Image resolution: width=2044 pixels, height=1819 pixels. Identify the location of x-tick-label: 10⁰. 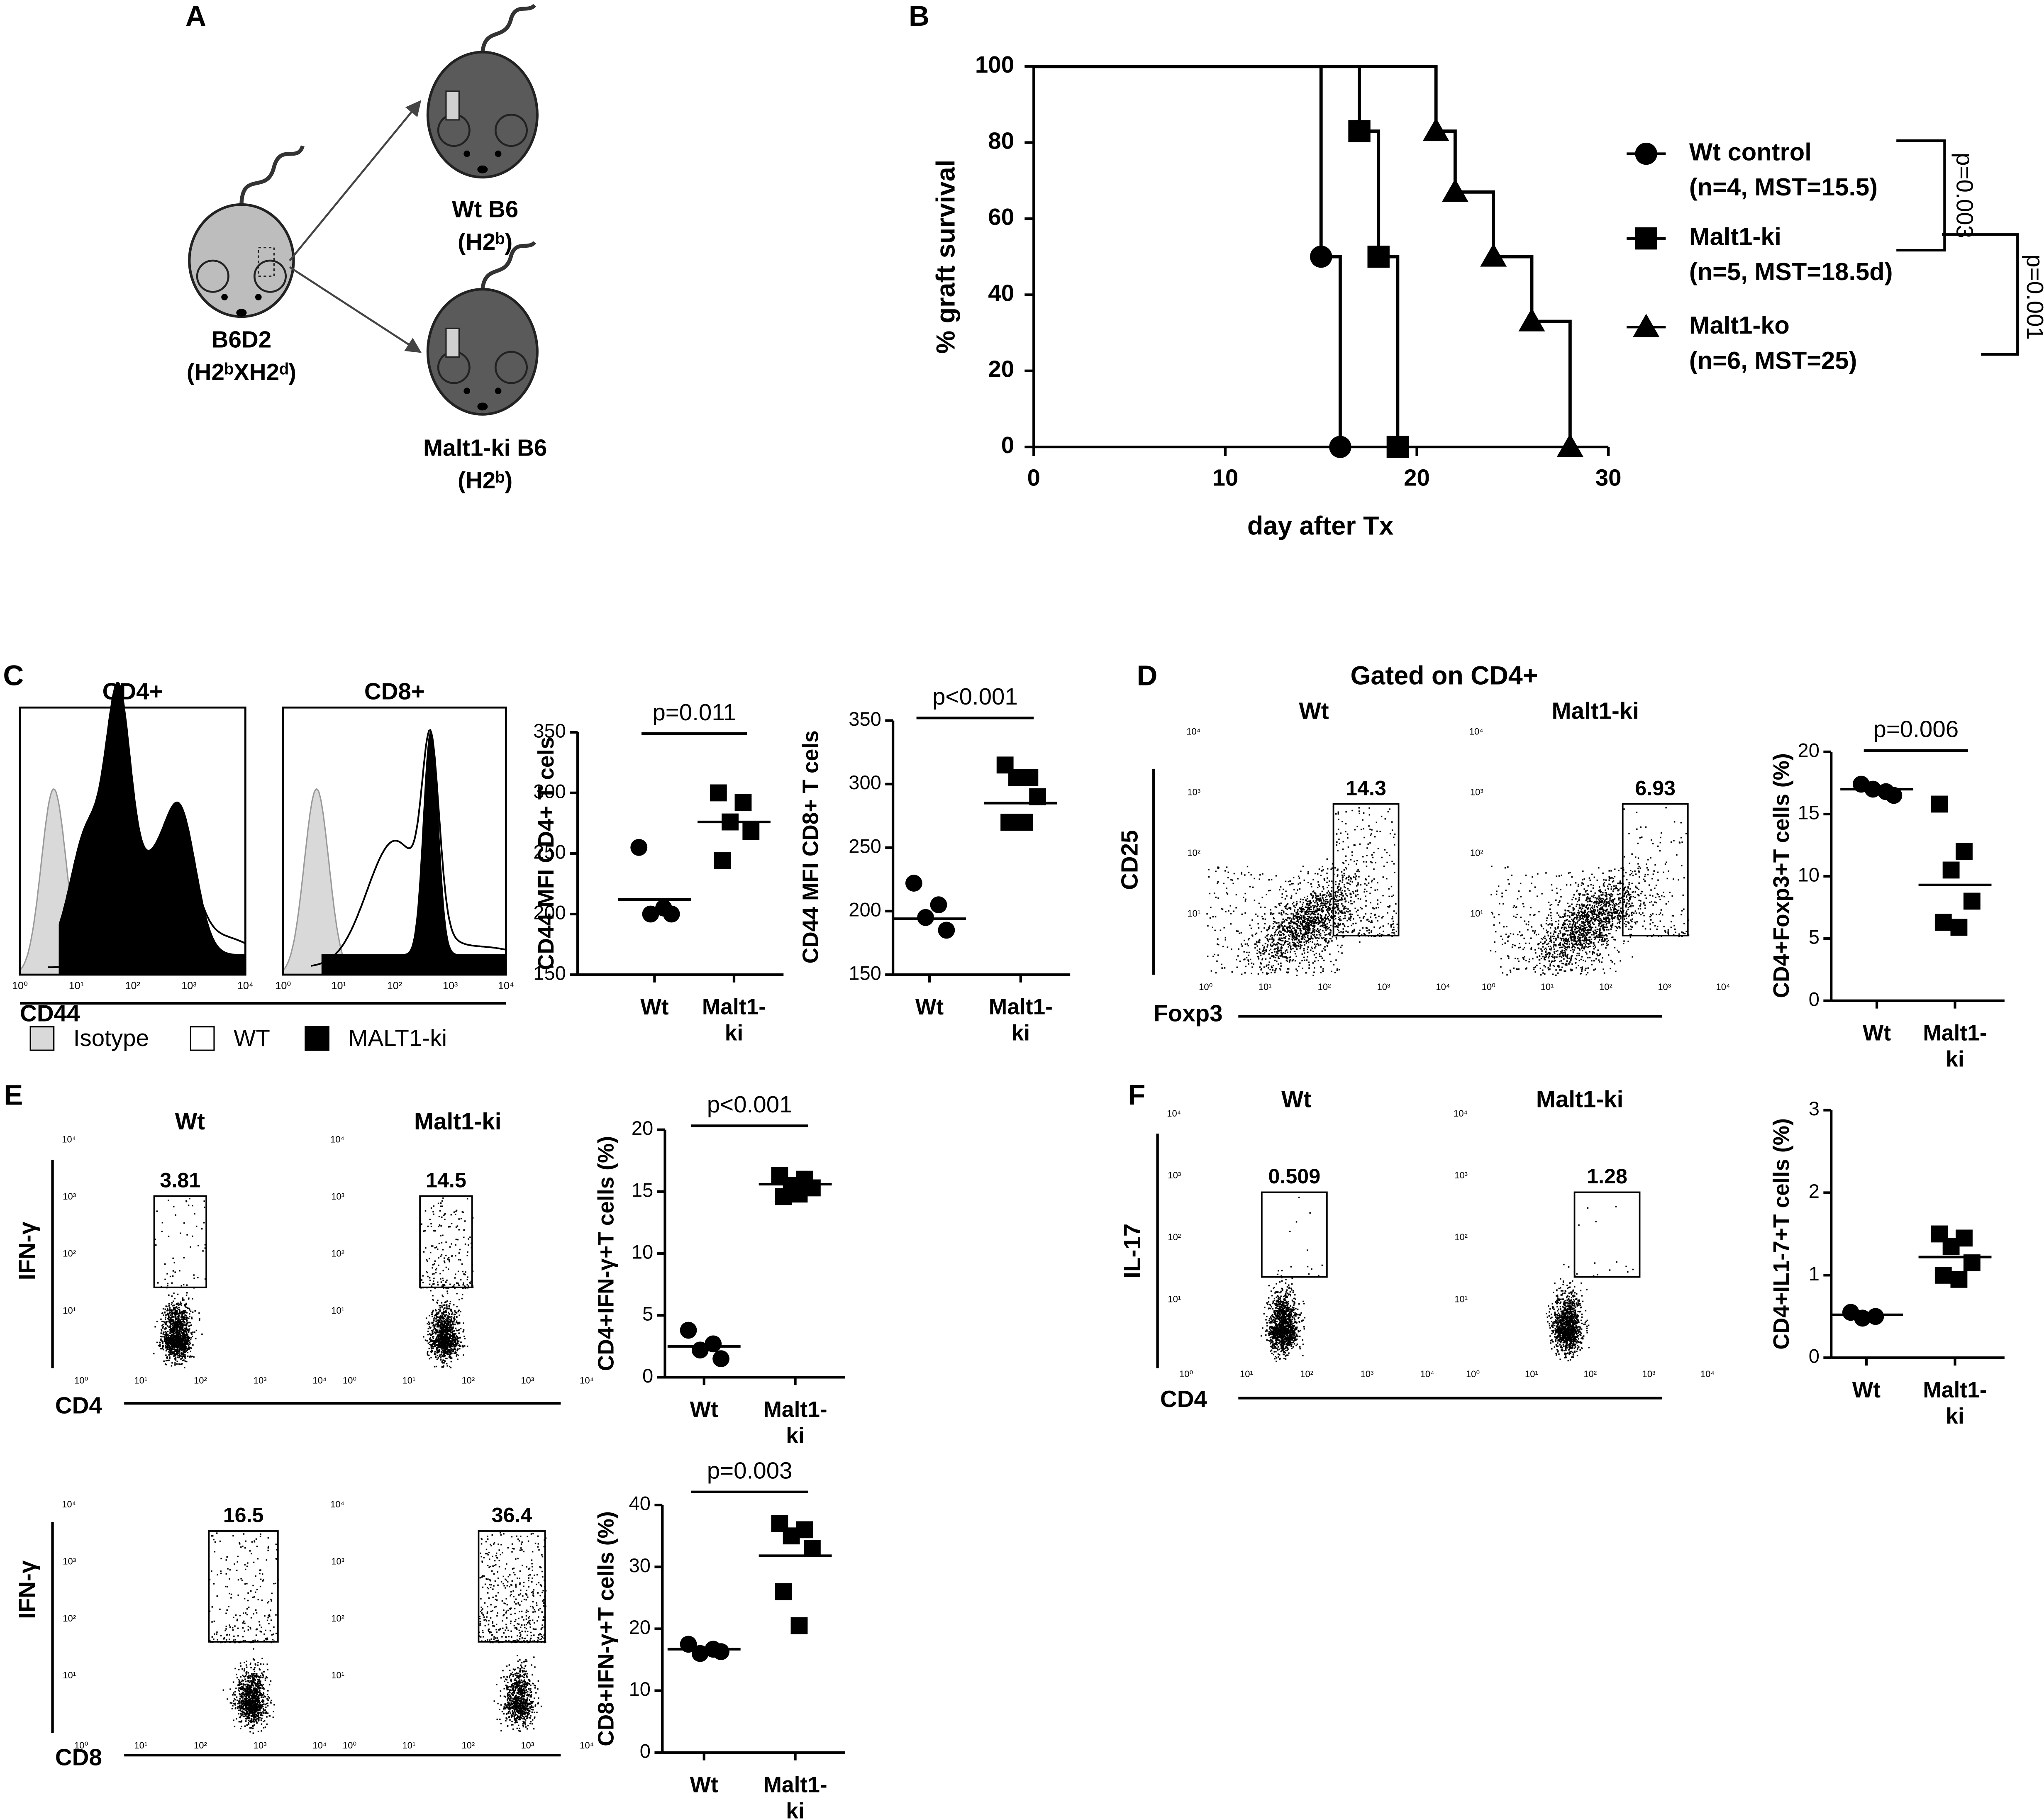
(1205, 987).